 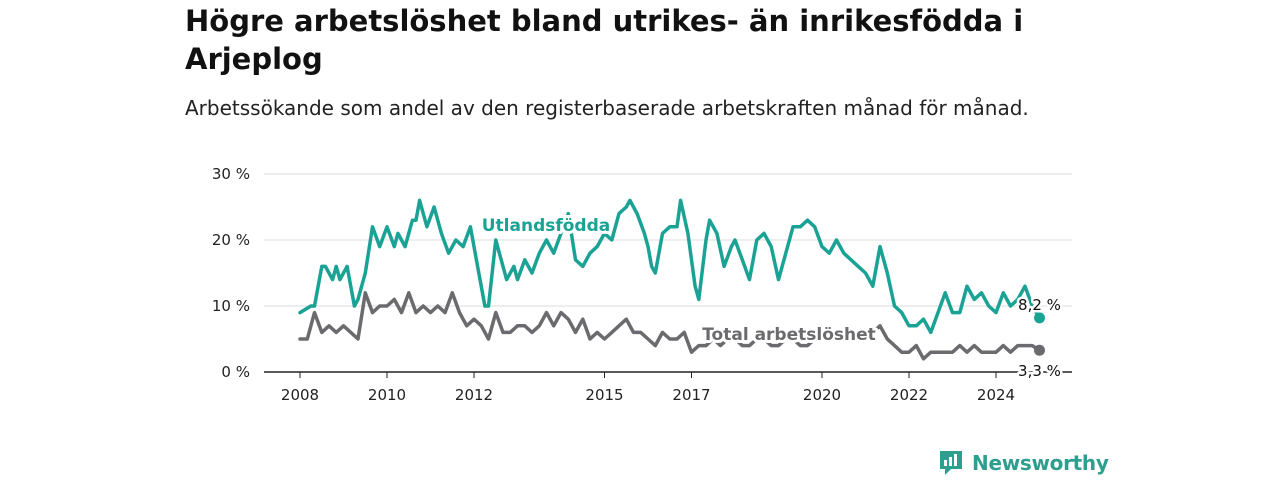 What do you see at coordinates (691, 395) in the screenshot?
I see `x-tick-label: 2017` at bounding box center [691, 395].